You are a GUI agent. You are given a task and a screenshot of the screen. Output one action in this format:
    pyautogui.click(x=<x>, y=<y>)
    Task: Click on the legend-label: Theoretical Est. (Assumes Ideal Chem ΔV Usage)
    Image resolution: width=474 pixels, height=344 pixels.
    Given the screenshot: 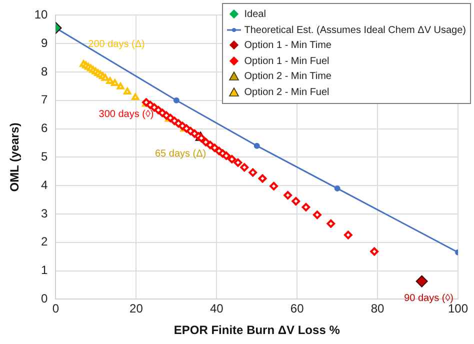 What is the action you would take?
    pyautogui.click(x=355, y=30)
    